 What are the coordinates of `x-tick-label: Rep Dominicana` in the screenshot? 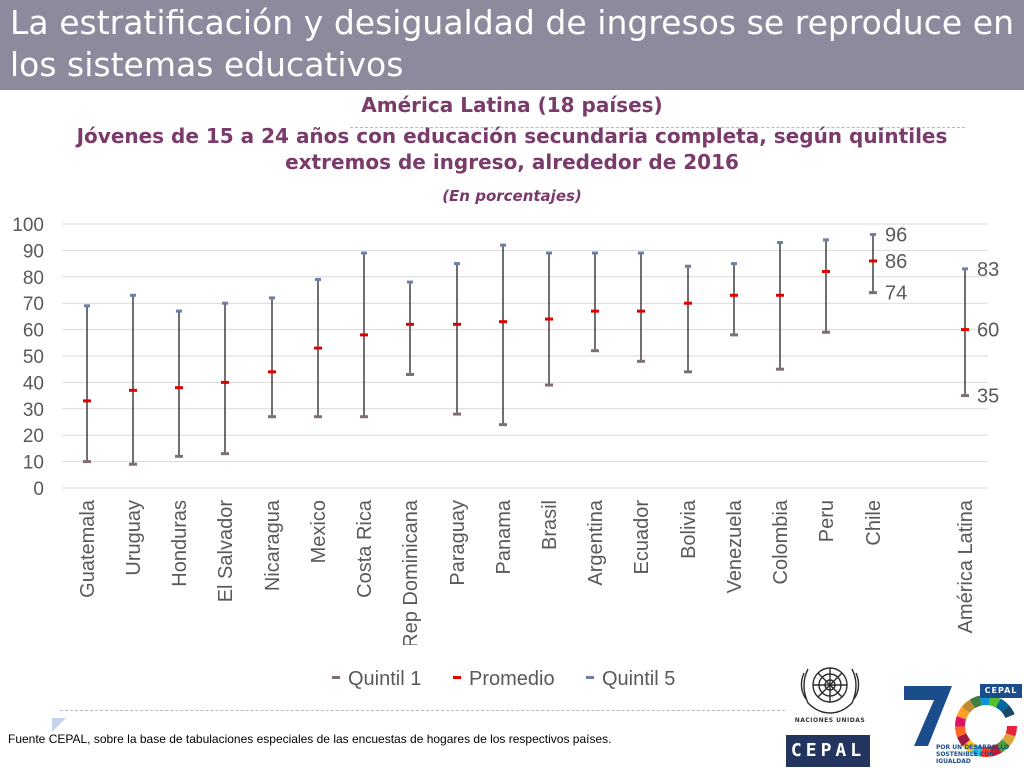 It's located at (411, 572).